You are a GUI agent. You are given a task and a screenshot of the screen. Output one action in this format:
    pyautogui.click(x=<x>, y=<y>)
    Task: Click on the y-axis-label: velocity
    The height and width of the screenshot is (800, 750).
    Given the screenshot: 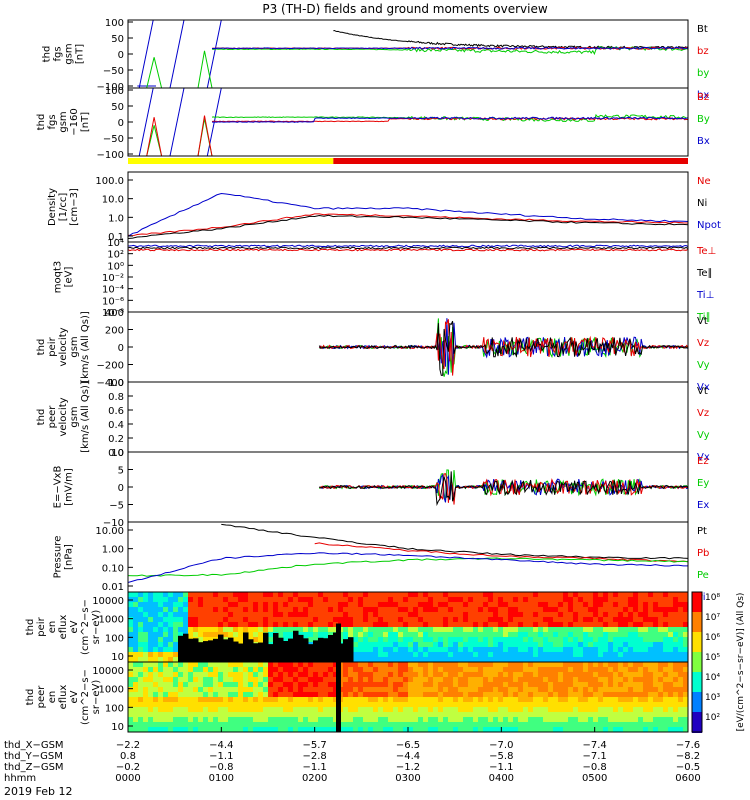 What is the action you would take?
    pyautogui.click(x=63, y=346)
    